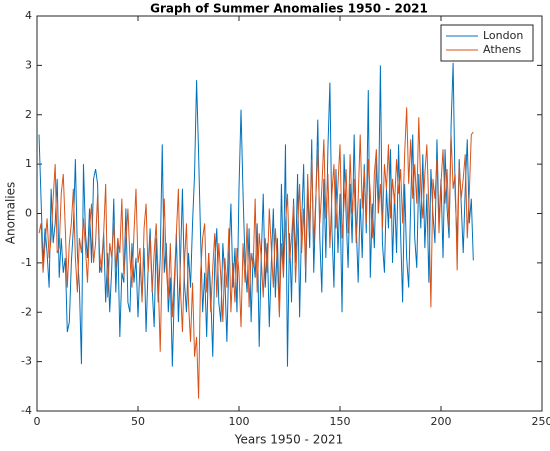 This screenshot has width=550, height=451. I want to click on legend-box, so click(487, 43).